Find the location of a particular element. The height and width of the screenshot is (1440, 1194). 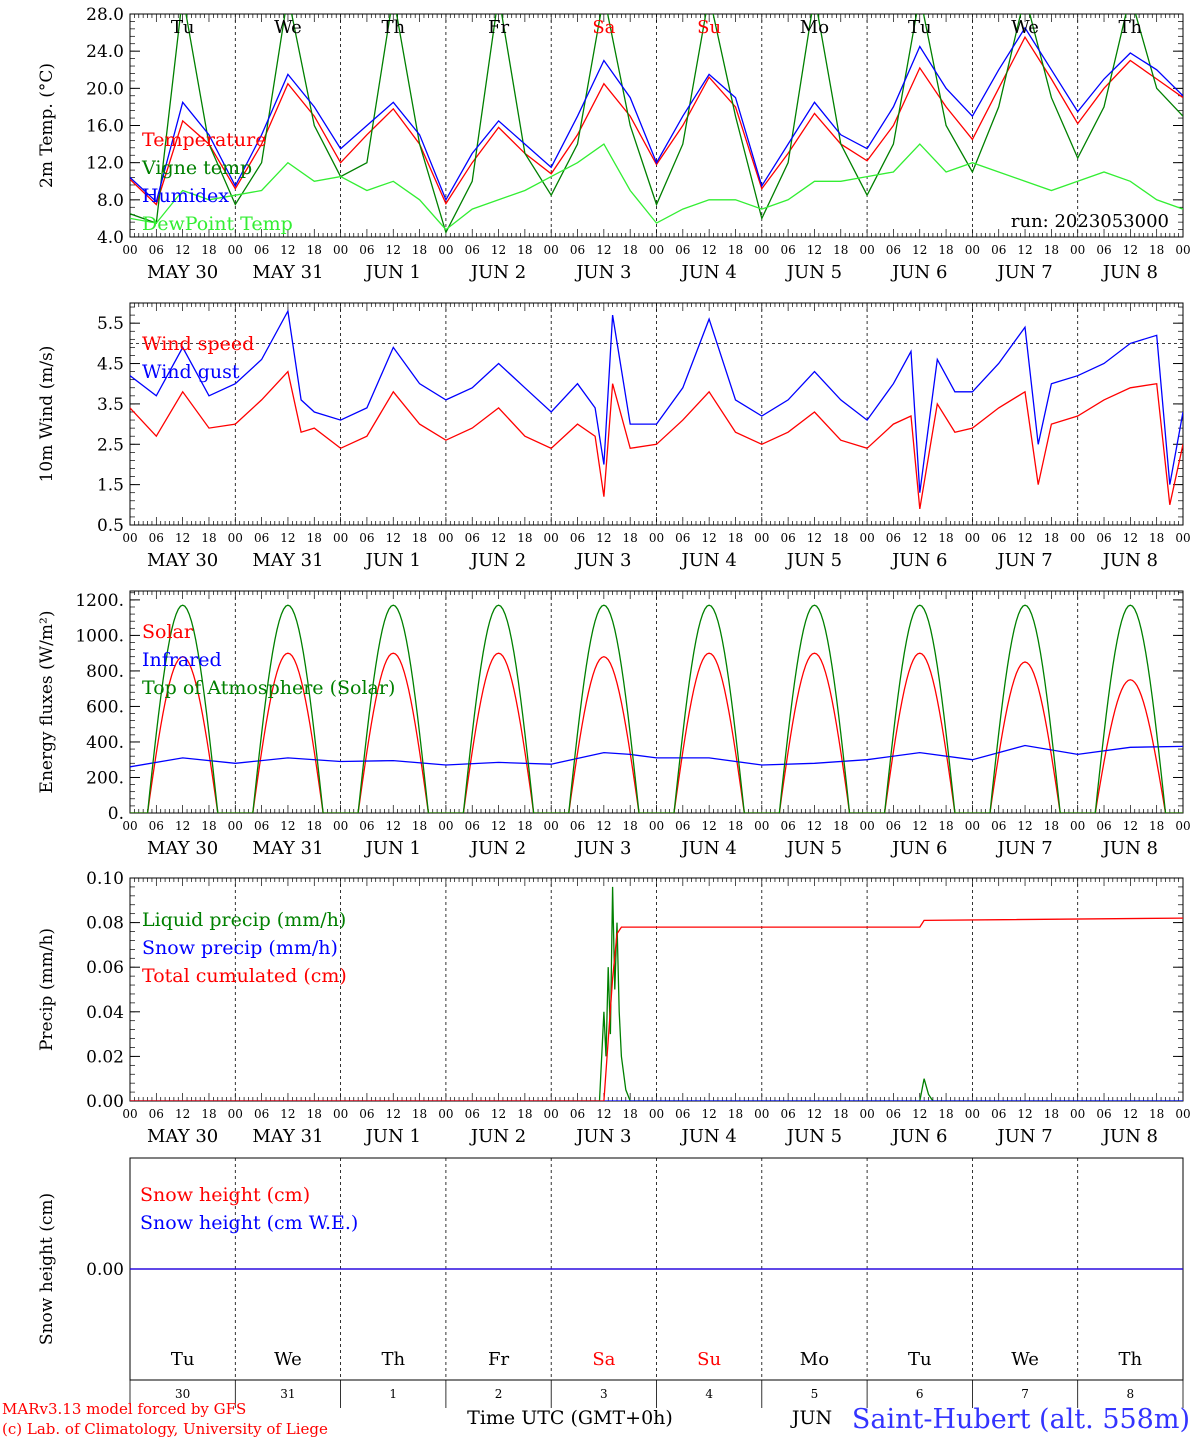

day-number: 30 is located at coordinates (182, 1394).